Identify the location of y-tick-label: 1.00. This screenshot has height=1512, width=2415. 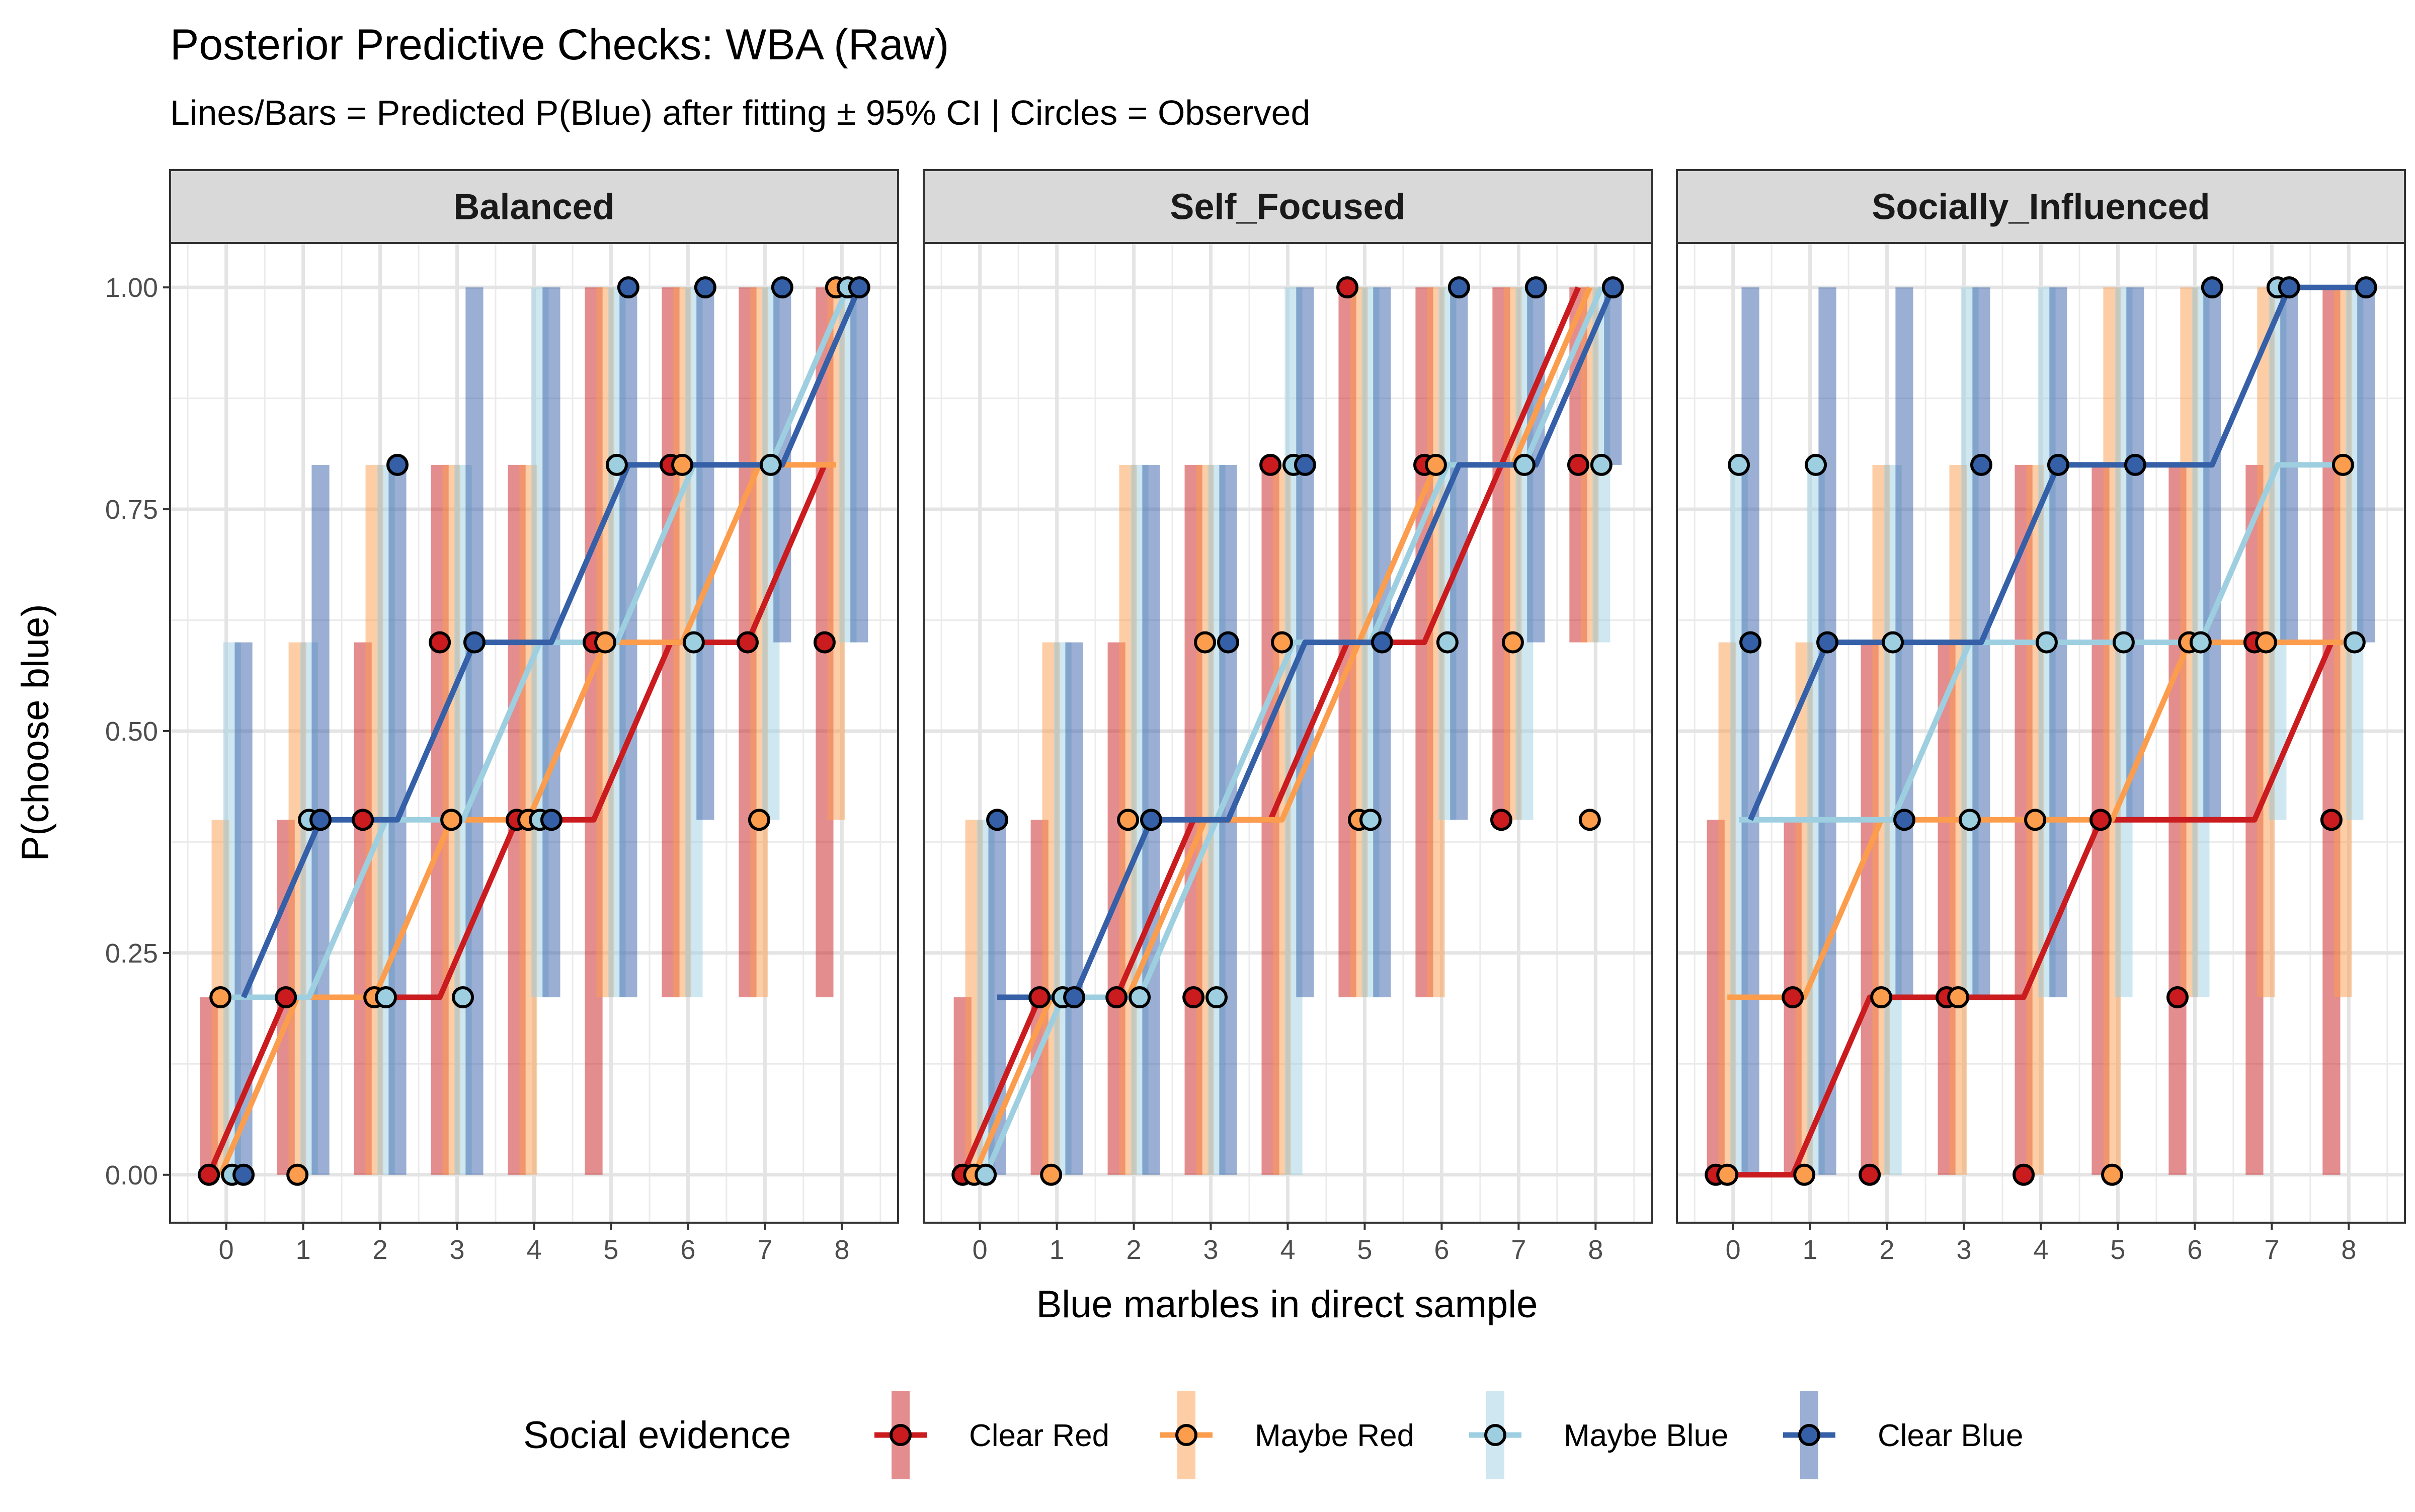
(131, 288).